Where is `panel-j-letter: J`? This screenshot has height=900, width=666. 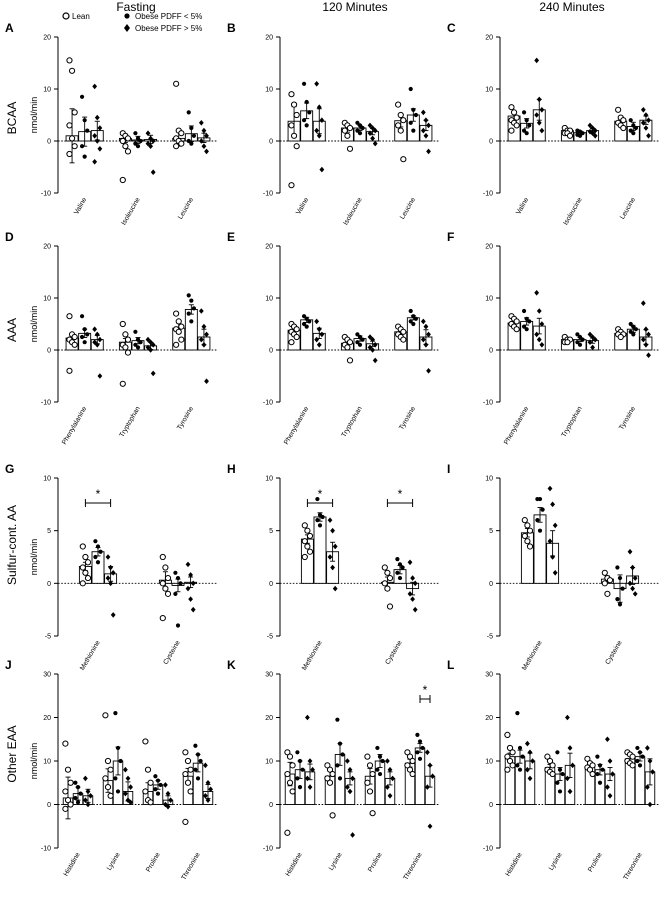
panel-j-letter: J is located at coordinates (8, 665).